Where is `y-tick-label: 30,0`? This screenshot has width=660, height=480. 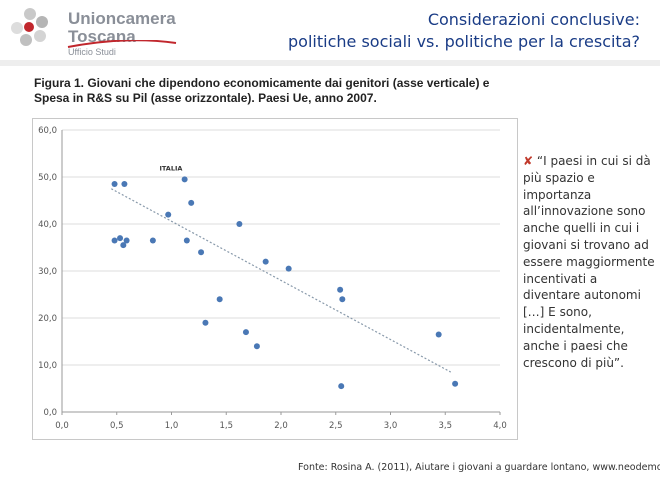
y-tick-label: 30,0 is located at coordinates (47, 272).